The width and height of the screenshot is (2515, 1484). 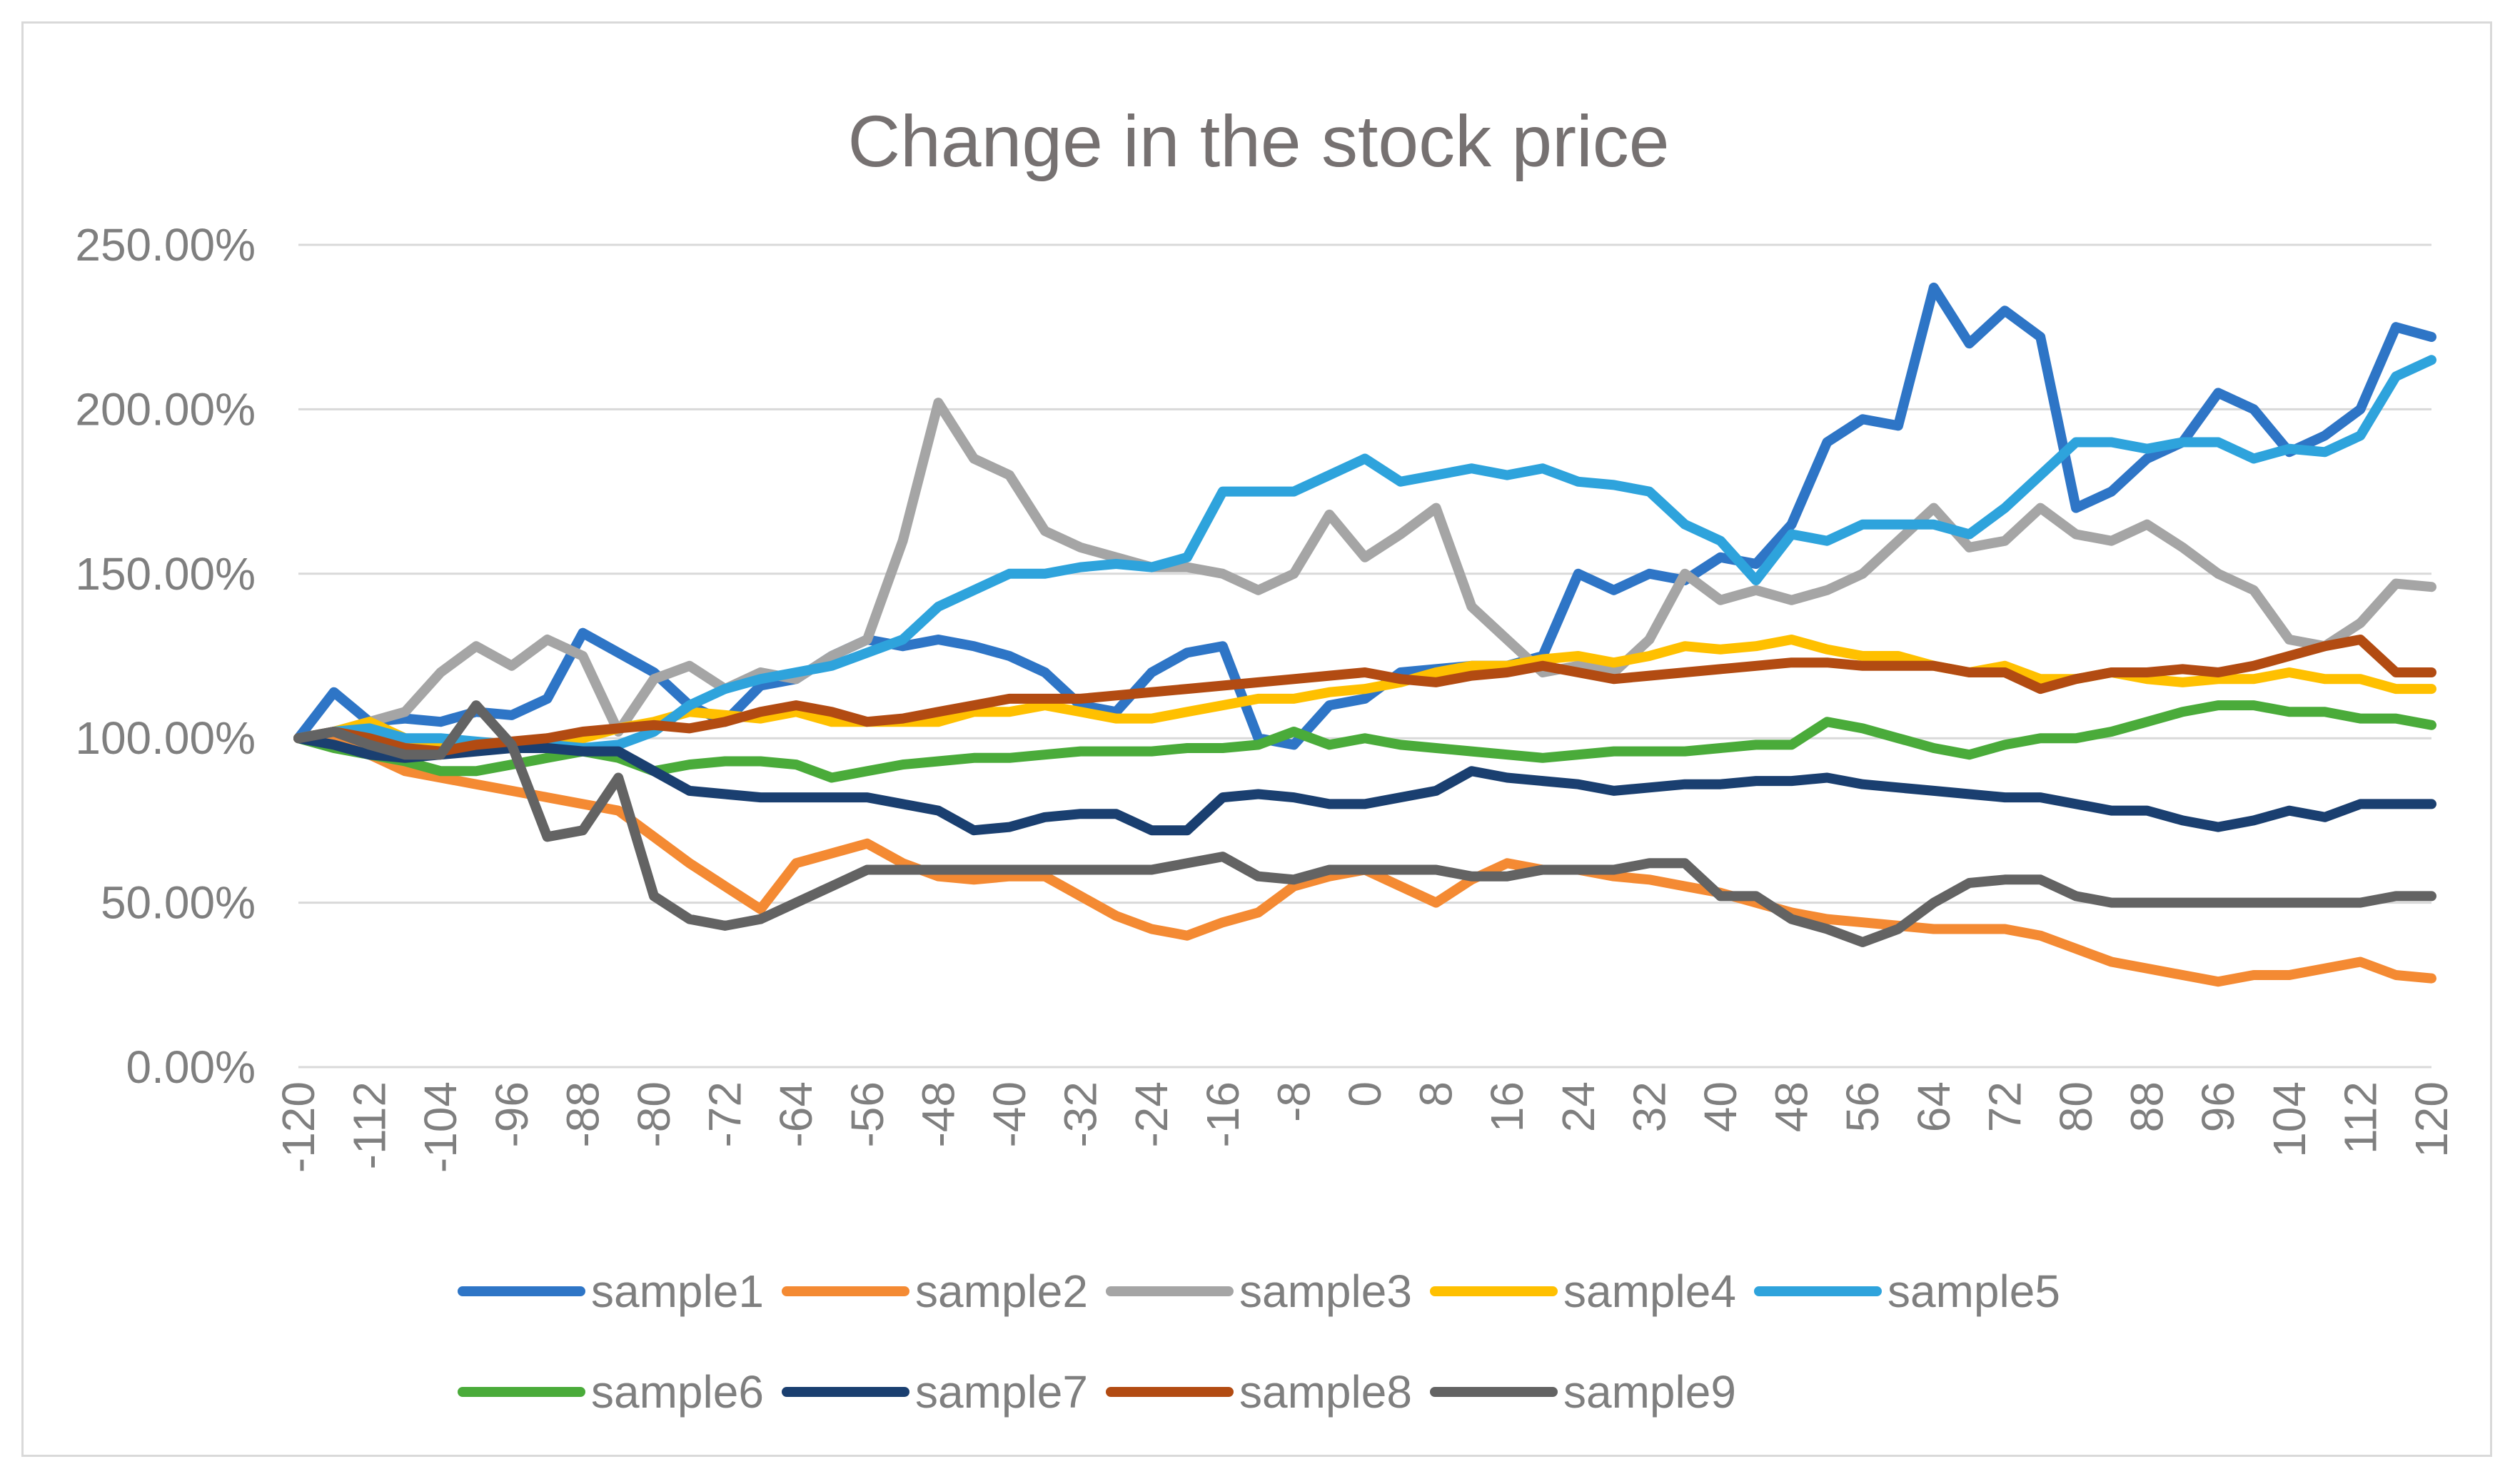 What do you see at coordinates (1001, 1291) in the screenshot?
I see `legend-label-sample2: sample2` at bounding box center [1001, 1291].